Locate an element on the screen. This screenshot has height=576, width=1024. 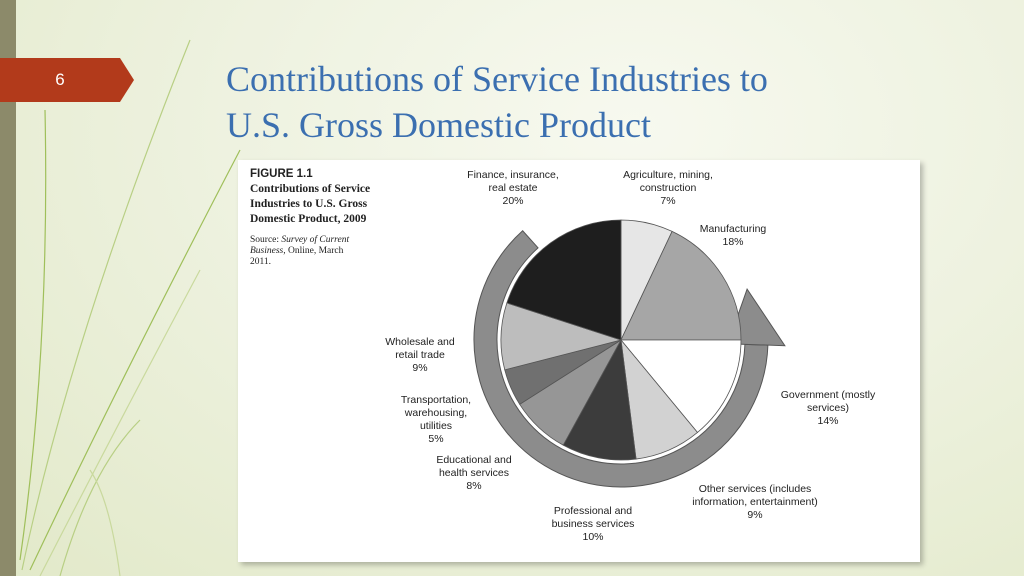
slice-label: Manufacturing 18% is located at coordinates (733, 235).